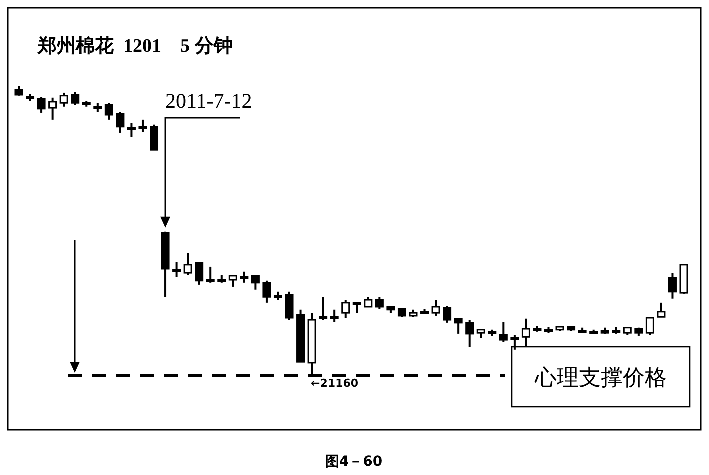 Image resolution: width=709 pixels, height=475 pixels. Describe the element at coordinates (335, 383) in the screenshot. I see `text: ←21160` at that location.